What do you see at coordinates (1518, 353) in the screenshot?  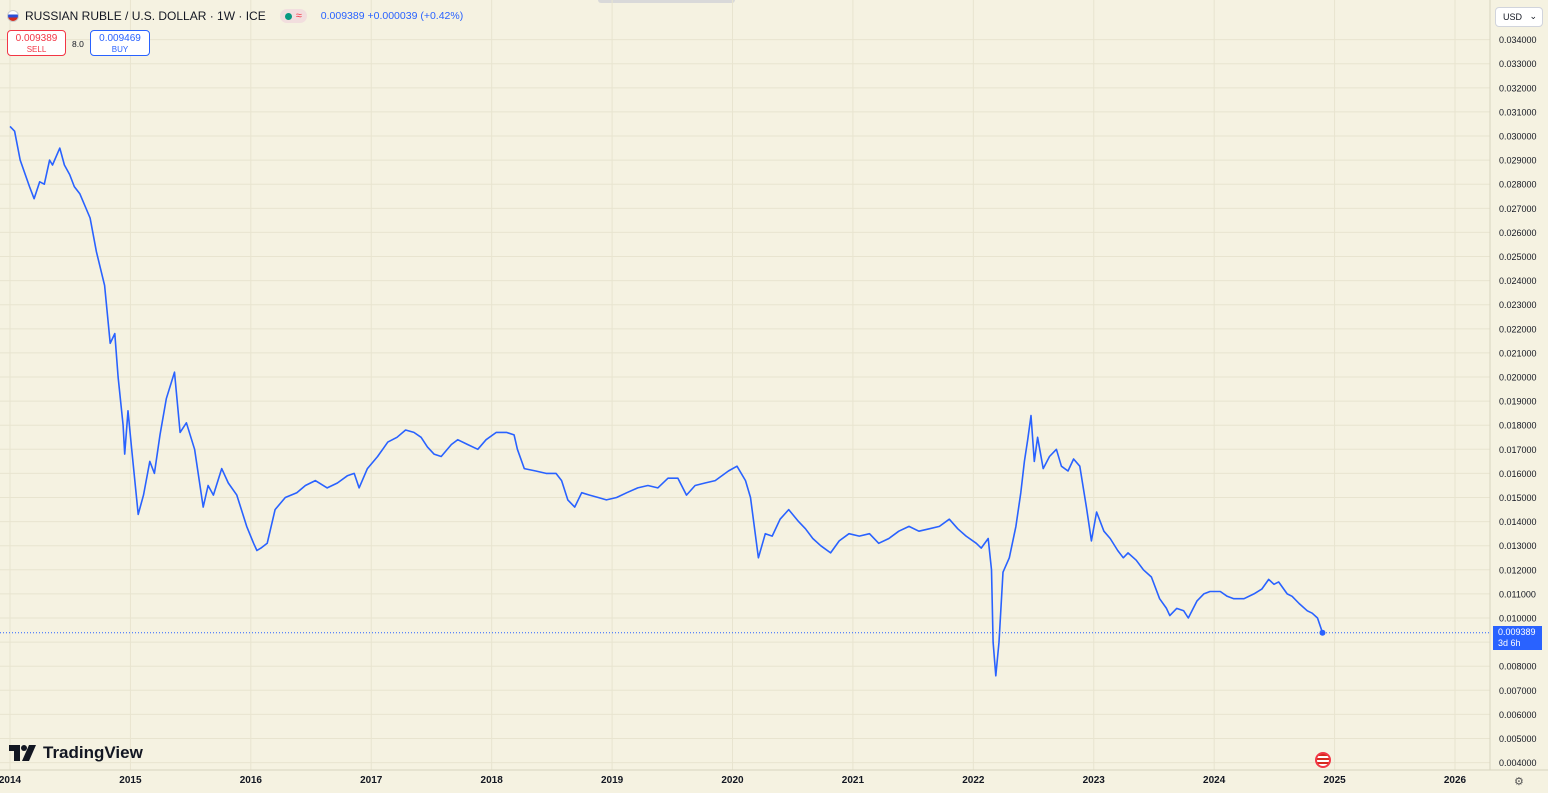 I see `y-tick-label: 0.021000` at bounding box center [1518, 353].